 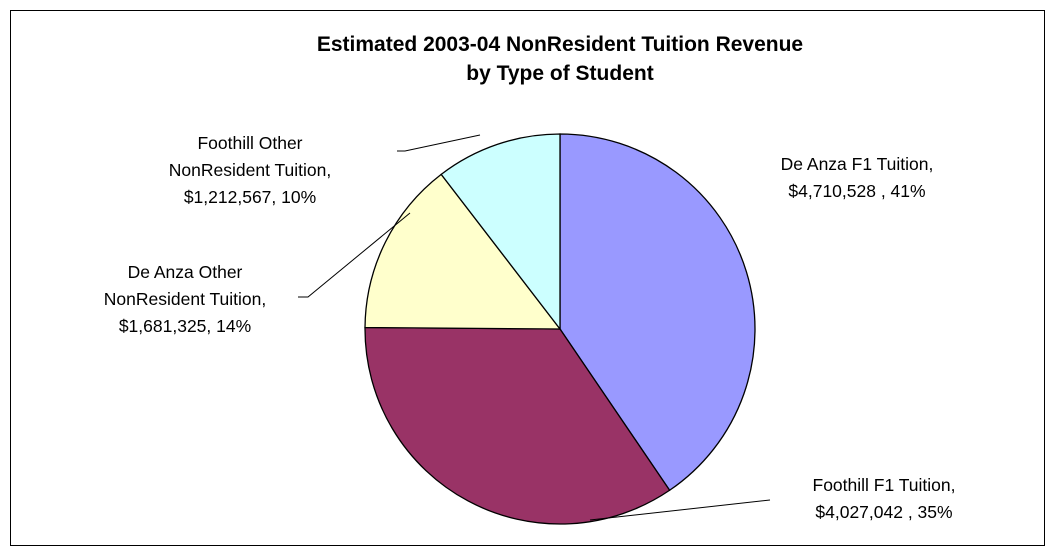 What do you see at coordinates (250, 197) in the screenshot?
I see `slice-data-label: $1,212,567, 10%` at bounding box center [250, 197].